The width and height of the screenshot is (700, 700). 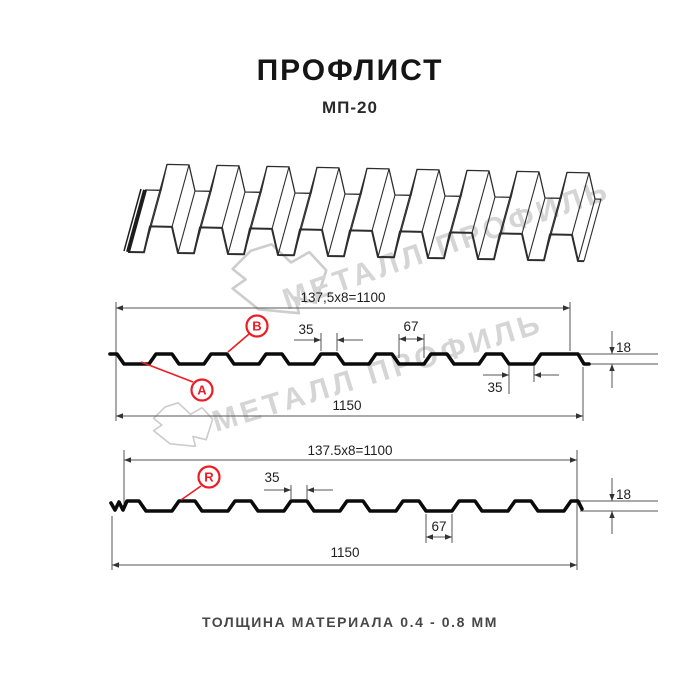 I want to click on cross-section-ab: 137,5x8=1100 35 67 35 18 1150 A B, so click(x=383, y=355).